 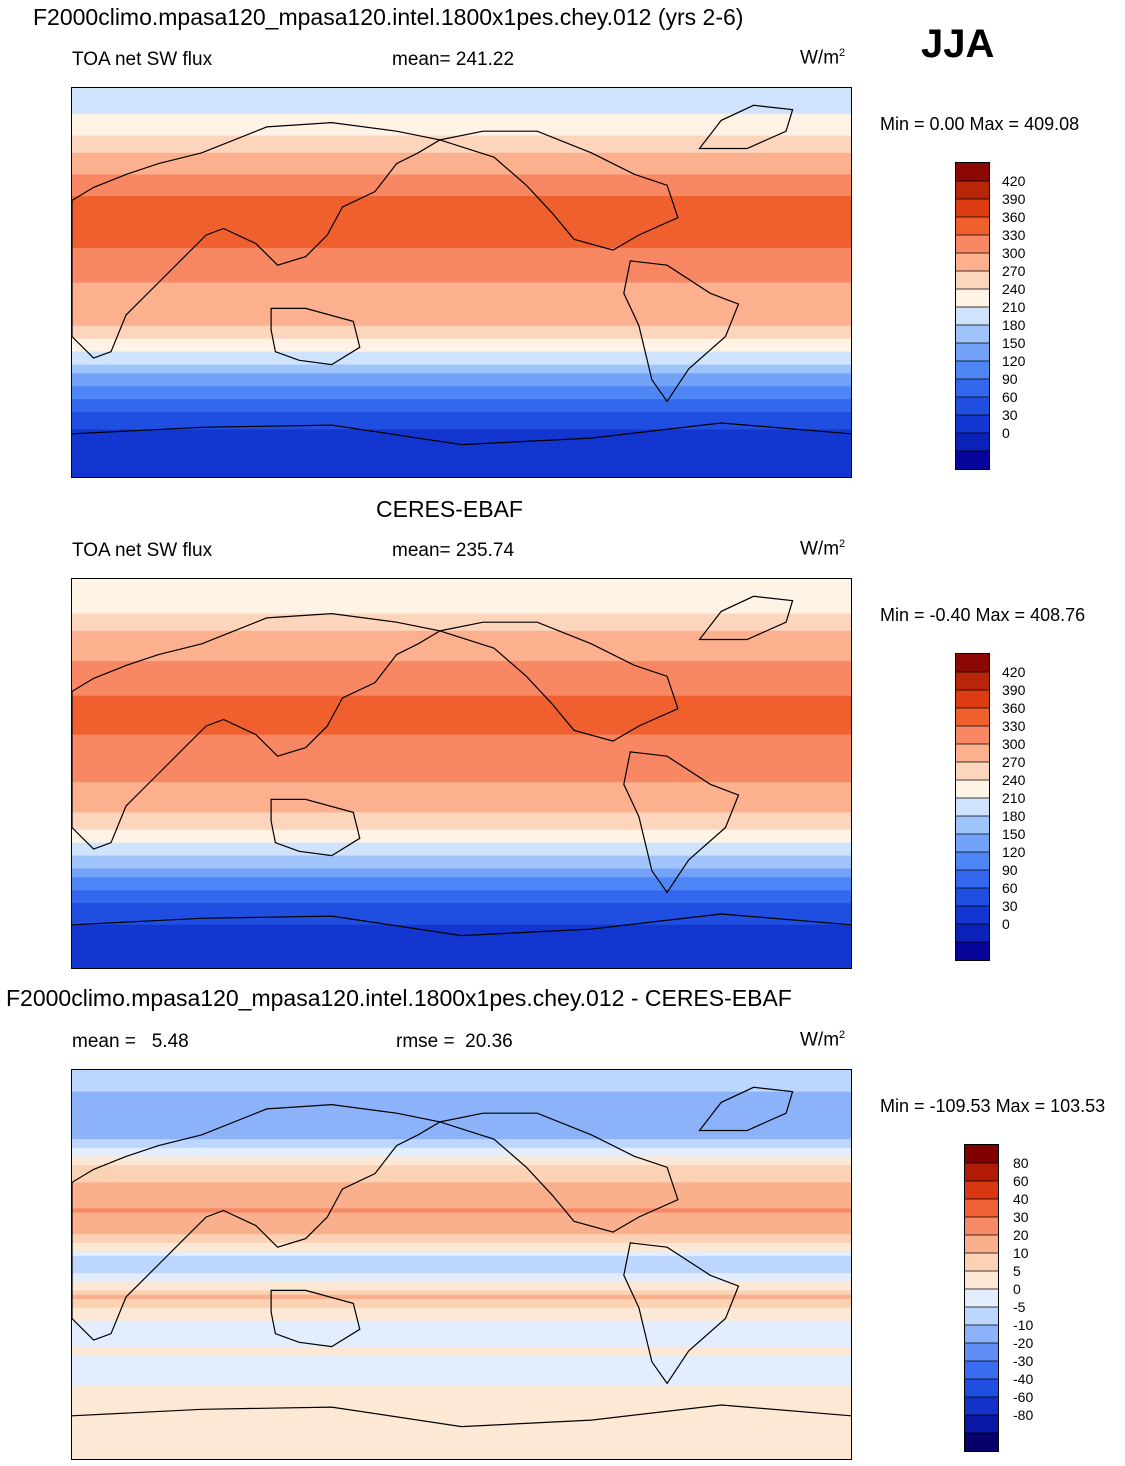 What do you see at coordinates (972, 316) in the screenshot?
I see `panel1-colorbar` at bounding box center [972, 316].